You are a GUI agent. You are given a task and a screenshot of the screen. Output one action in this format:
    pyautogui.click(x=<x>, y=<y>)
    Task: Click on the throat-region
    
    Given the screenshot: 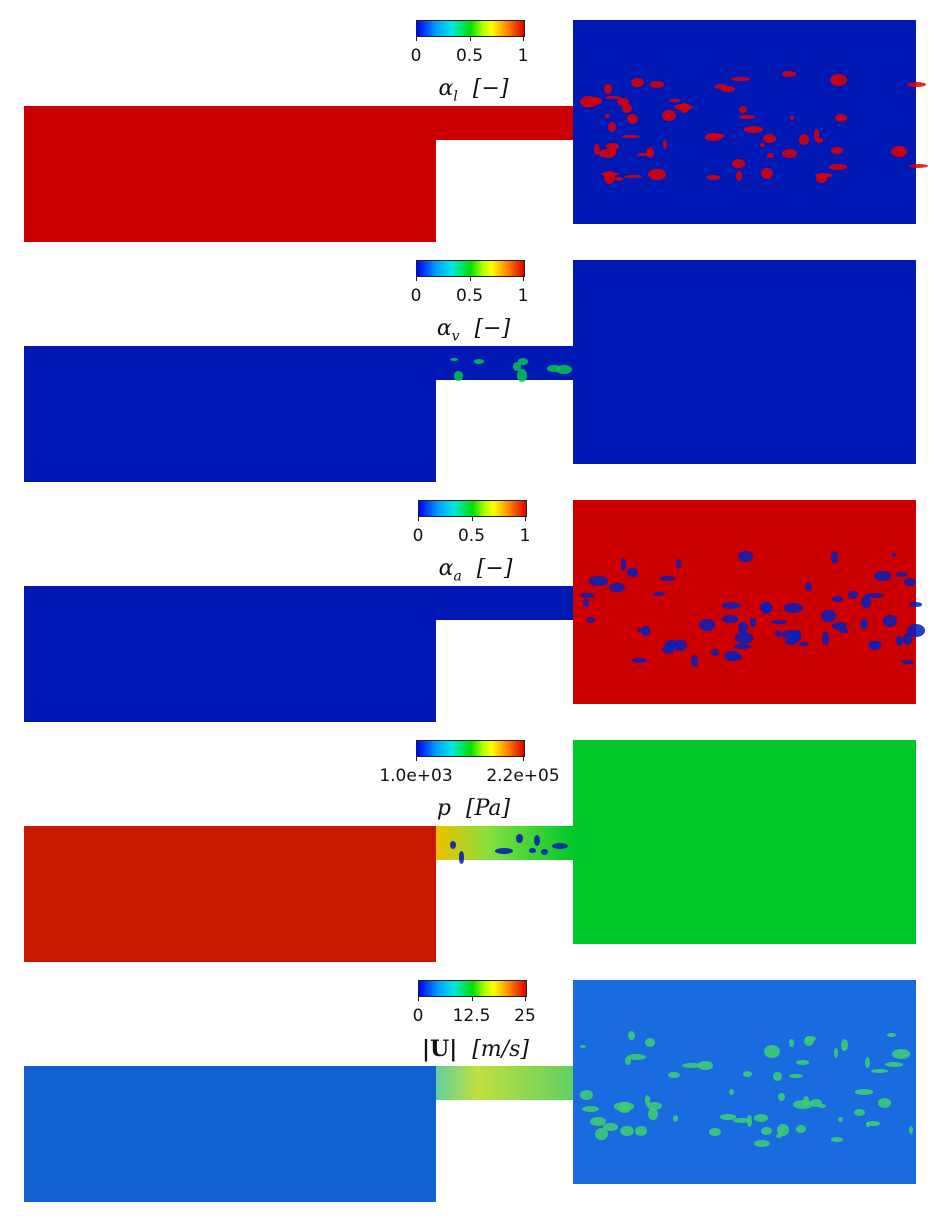 What is the action you would take?
    pyautogui.click(x=505, y=603)
    